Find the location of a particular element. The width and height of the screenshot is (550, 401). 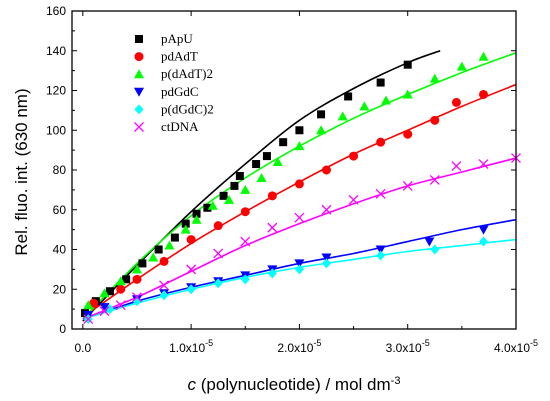

x-tick-label: 2.0x10⁻⁵ is located at coordinates (299, 346).